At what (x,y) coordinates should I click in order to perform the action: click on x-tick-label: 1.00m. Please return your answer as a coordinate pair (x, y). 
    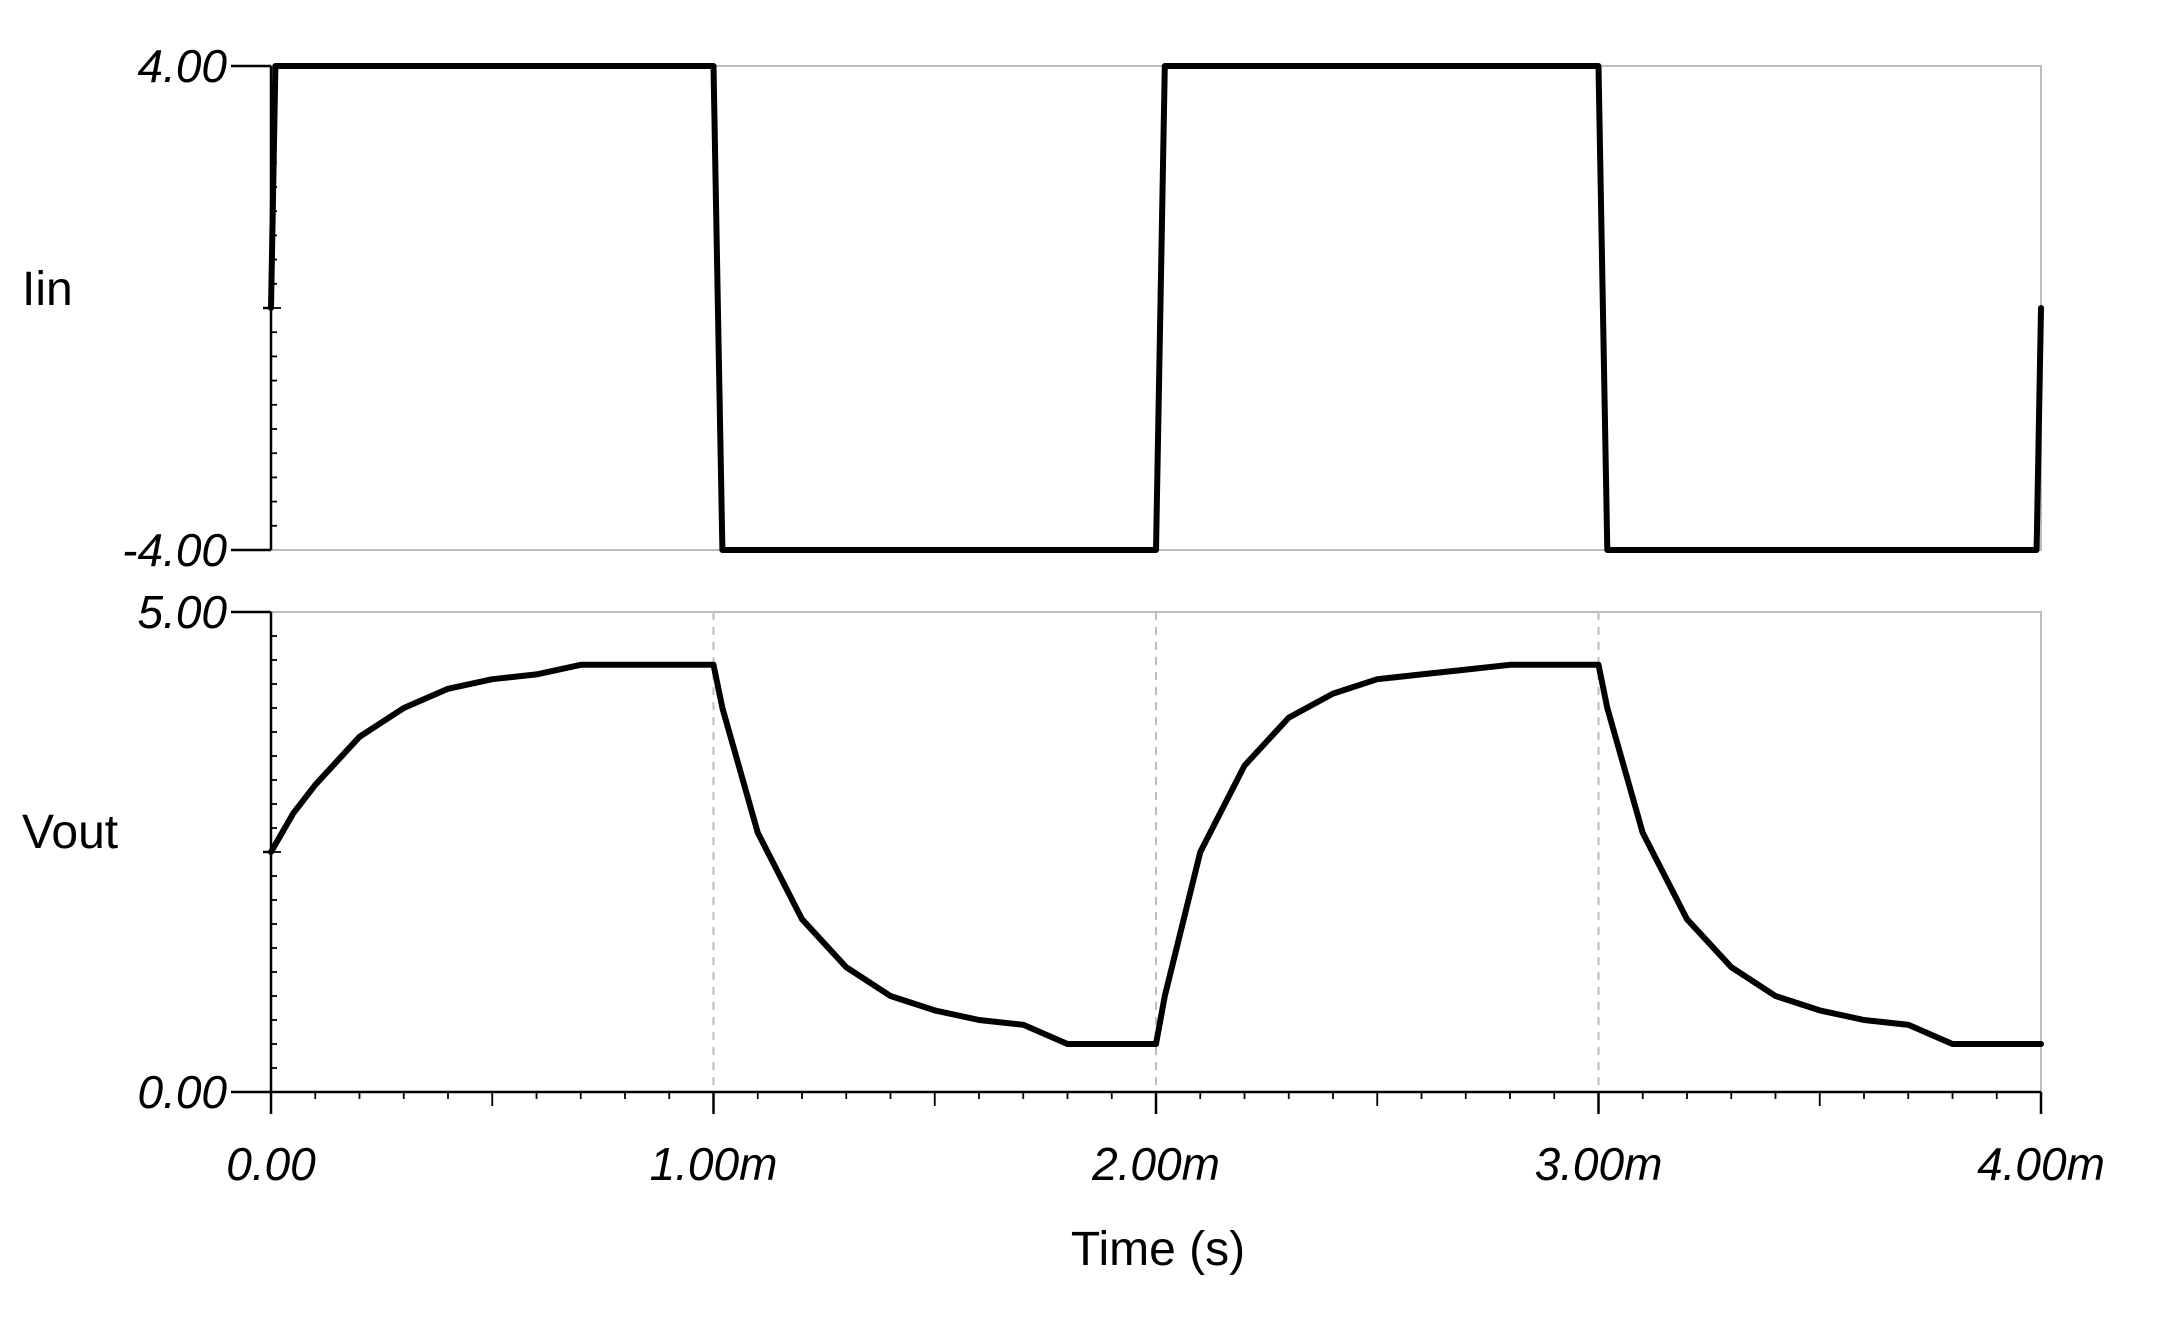
    Looking at the image, I should click on (714, 1164).